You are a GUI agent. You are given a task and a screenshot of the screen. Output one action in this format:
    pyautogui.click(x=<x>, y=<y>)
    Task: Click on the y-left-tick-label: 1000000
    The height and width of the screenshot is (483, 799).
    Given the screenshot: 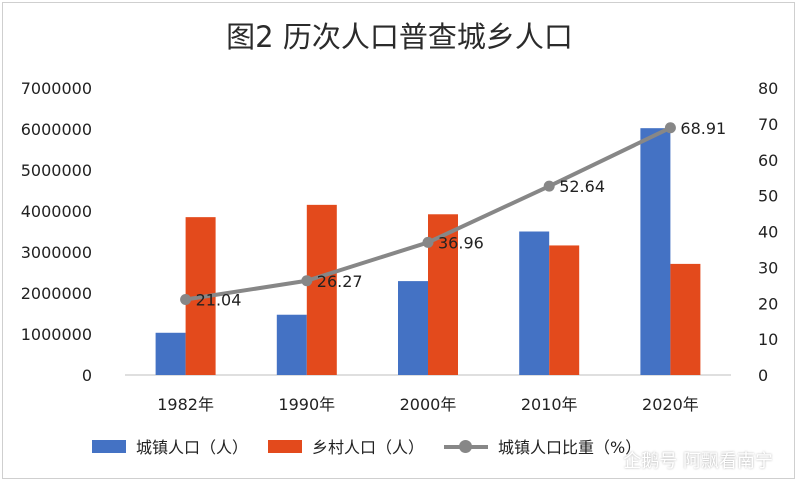 What is the action you would take?
    pyautogui.click(x=56, y=334)
    